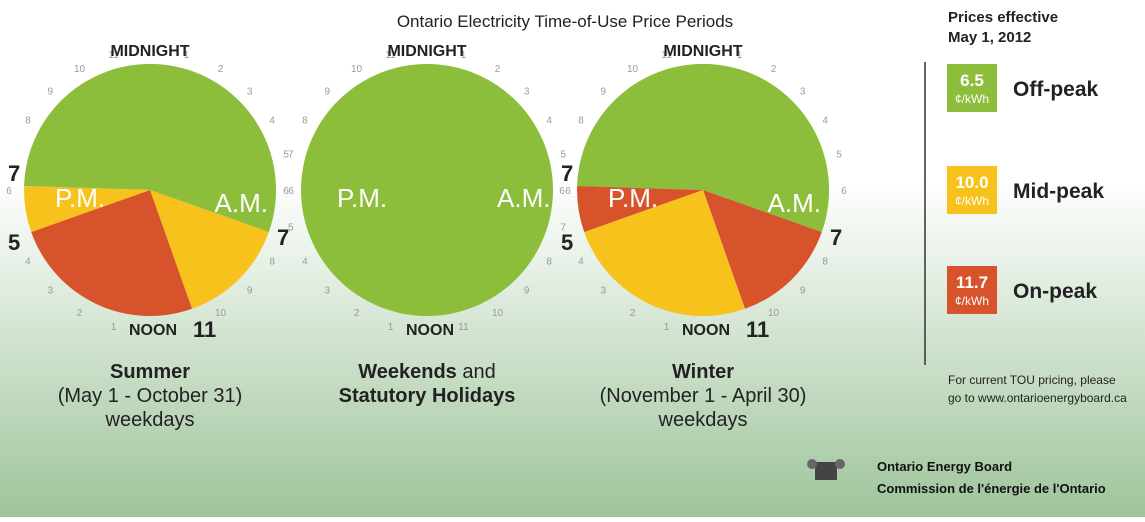 Image resolution: width=1145 pixels, height=522 pixels. What do you see at coordinates (1056, 89) in the screenshot?
I see `legend-label: Off-peak` at bounding box center [1056, 89].